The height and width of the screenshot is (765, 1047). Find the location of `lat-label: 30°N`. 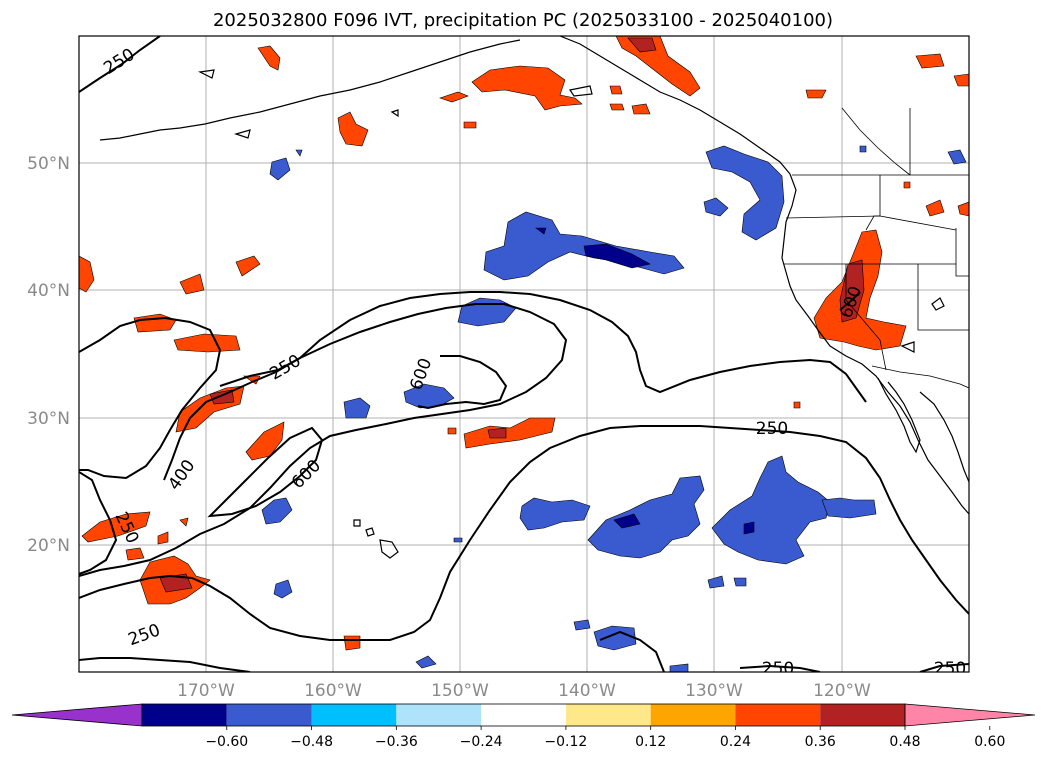

lat-label: 30°N is located at coordinates (48, 419).